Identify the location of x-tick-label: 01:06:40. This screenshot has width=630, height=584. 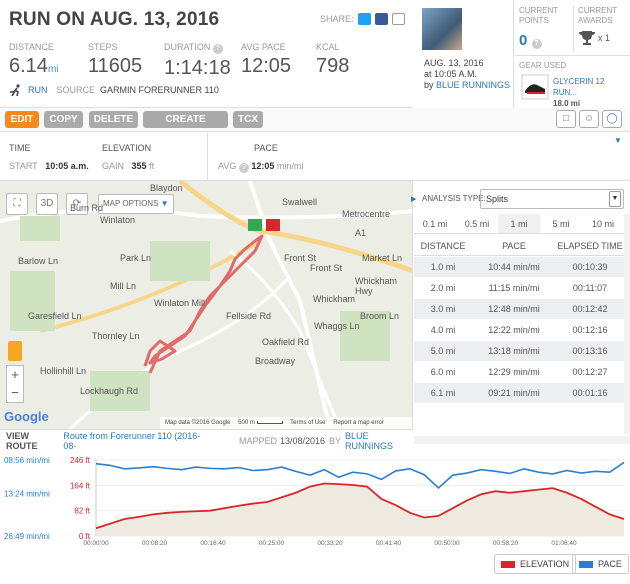
(564, 543).